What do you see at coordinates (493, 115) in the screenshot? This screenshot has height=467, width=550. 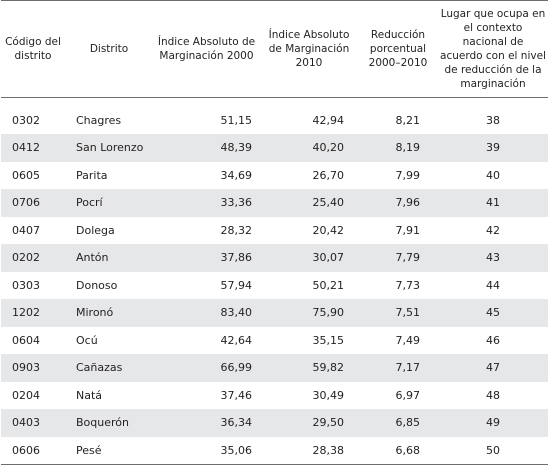 I see `cell-lugar: 38` at bounding box center [493, 115].